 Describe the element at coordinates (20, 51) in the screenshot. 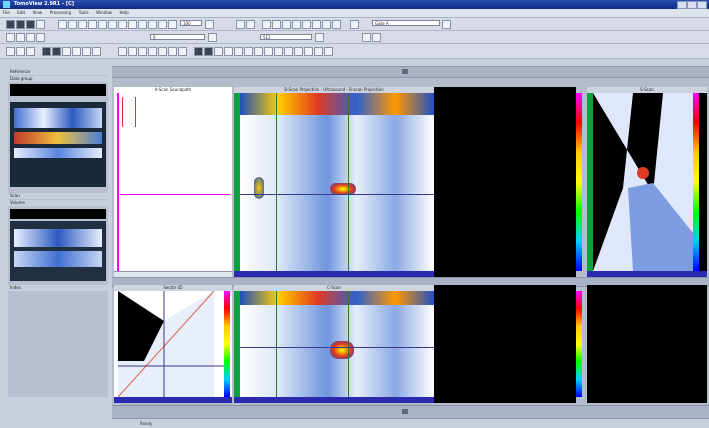

I see `pan-icon` at that location.